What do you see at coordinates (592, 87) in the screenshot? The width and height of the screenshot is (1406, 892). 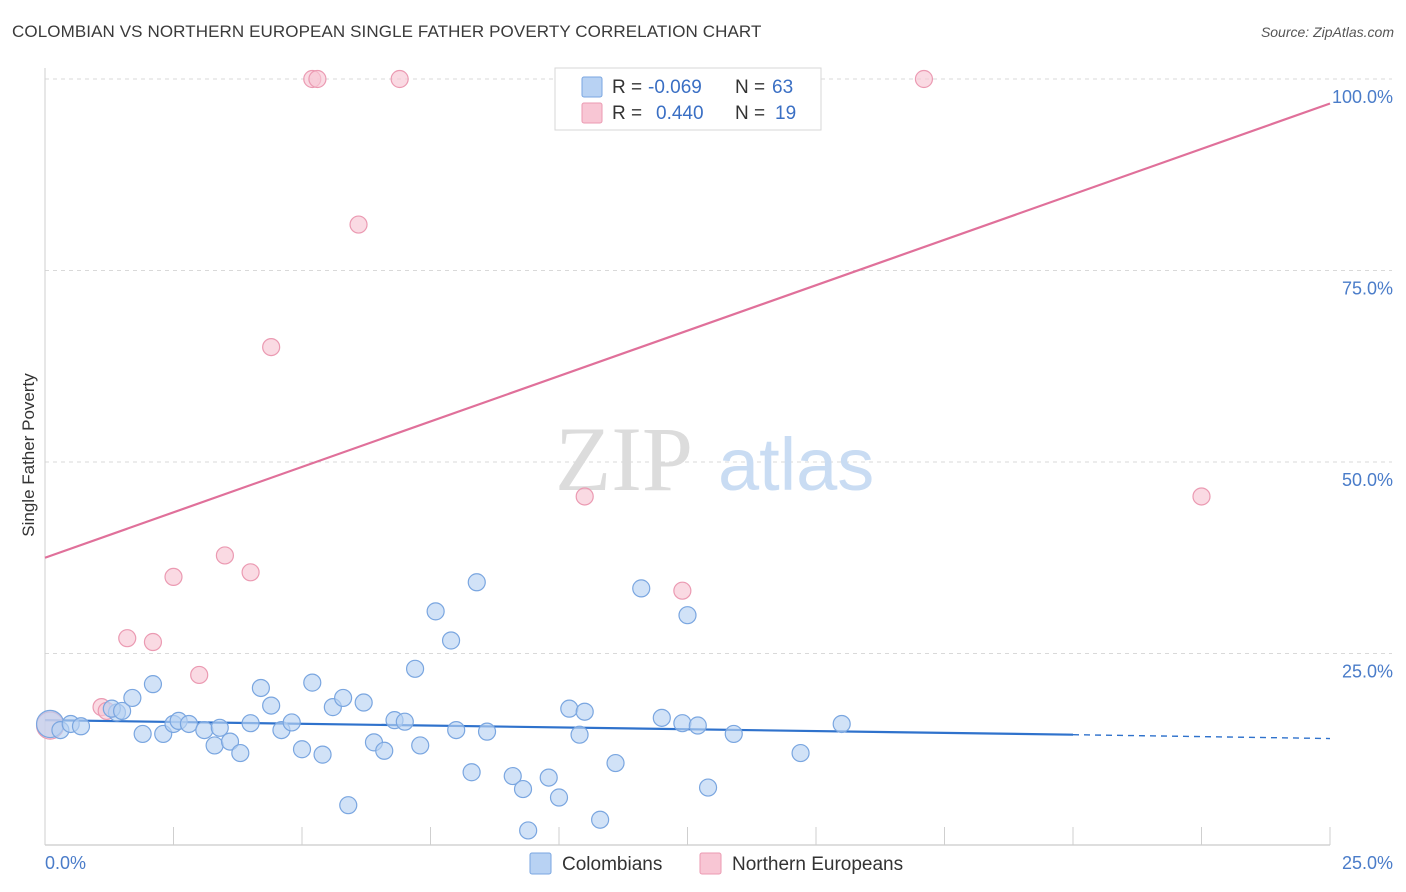 I see `legend-swatch-colombians` at bounding box center [592, 87].